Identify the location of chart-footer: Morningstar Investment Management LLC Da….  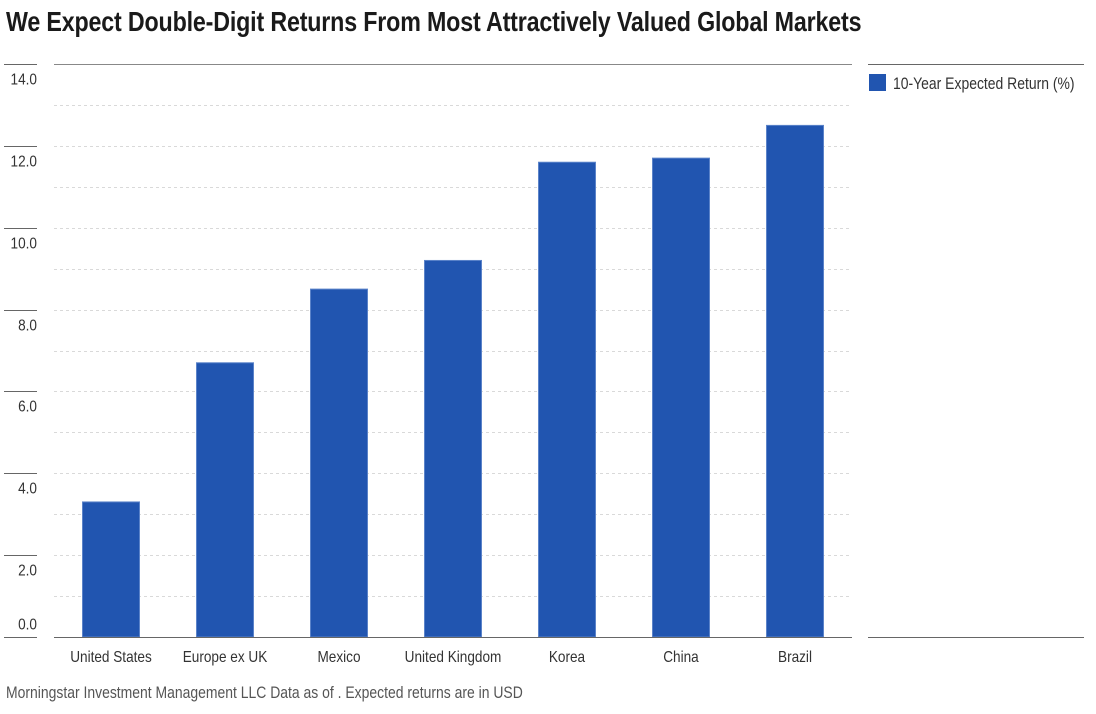
(264, 692).